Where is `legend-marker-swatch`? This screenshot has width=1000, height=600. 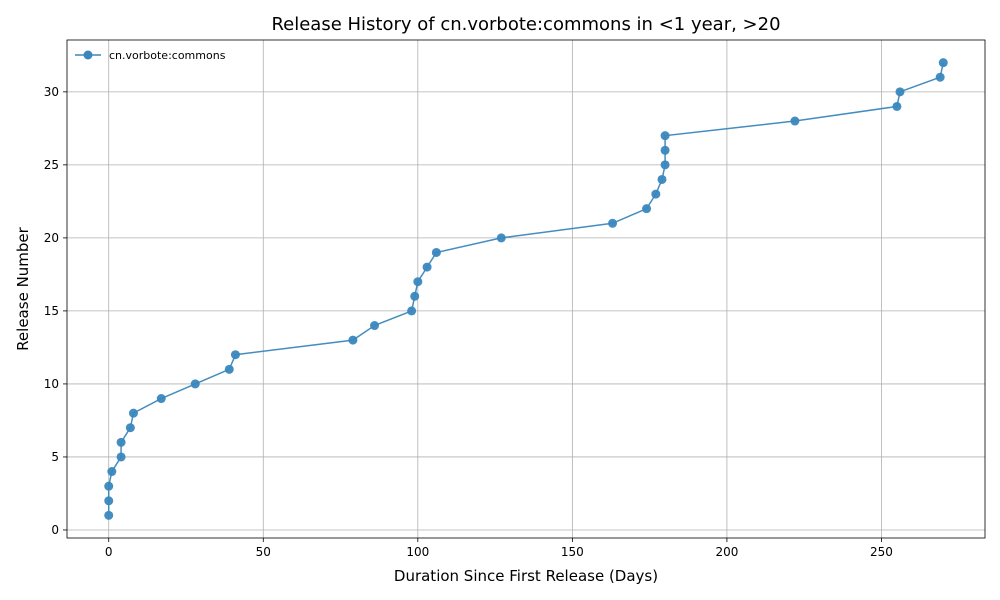 legend-marker-swatch is located at coordinates (88, 55).